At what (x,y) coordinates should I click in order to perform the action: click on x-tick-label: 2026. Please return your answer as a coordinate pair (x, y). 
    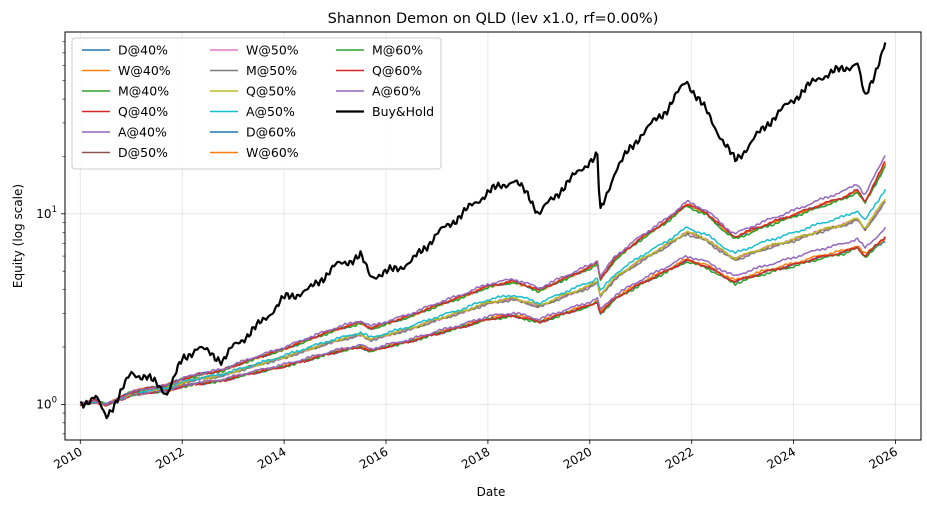
    Looking at the image, I should click on (883, 457).